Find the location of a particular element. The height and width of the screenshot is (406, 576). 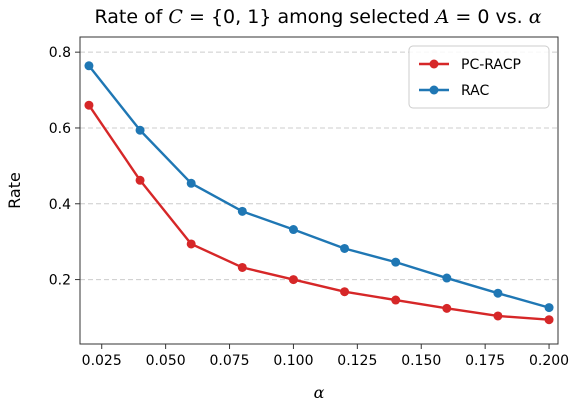

y-tick-label: 0.2 is located at coordinates (60, 281).